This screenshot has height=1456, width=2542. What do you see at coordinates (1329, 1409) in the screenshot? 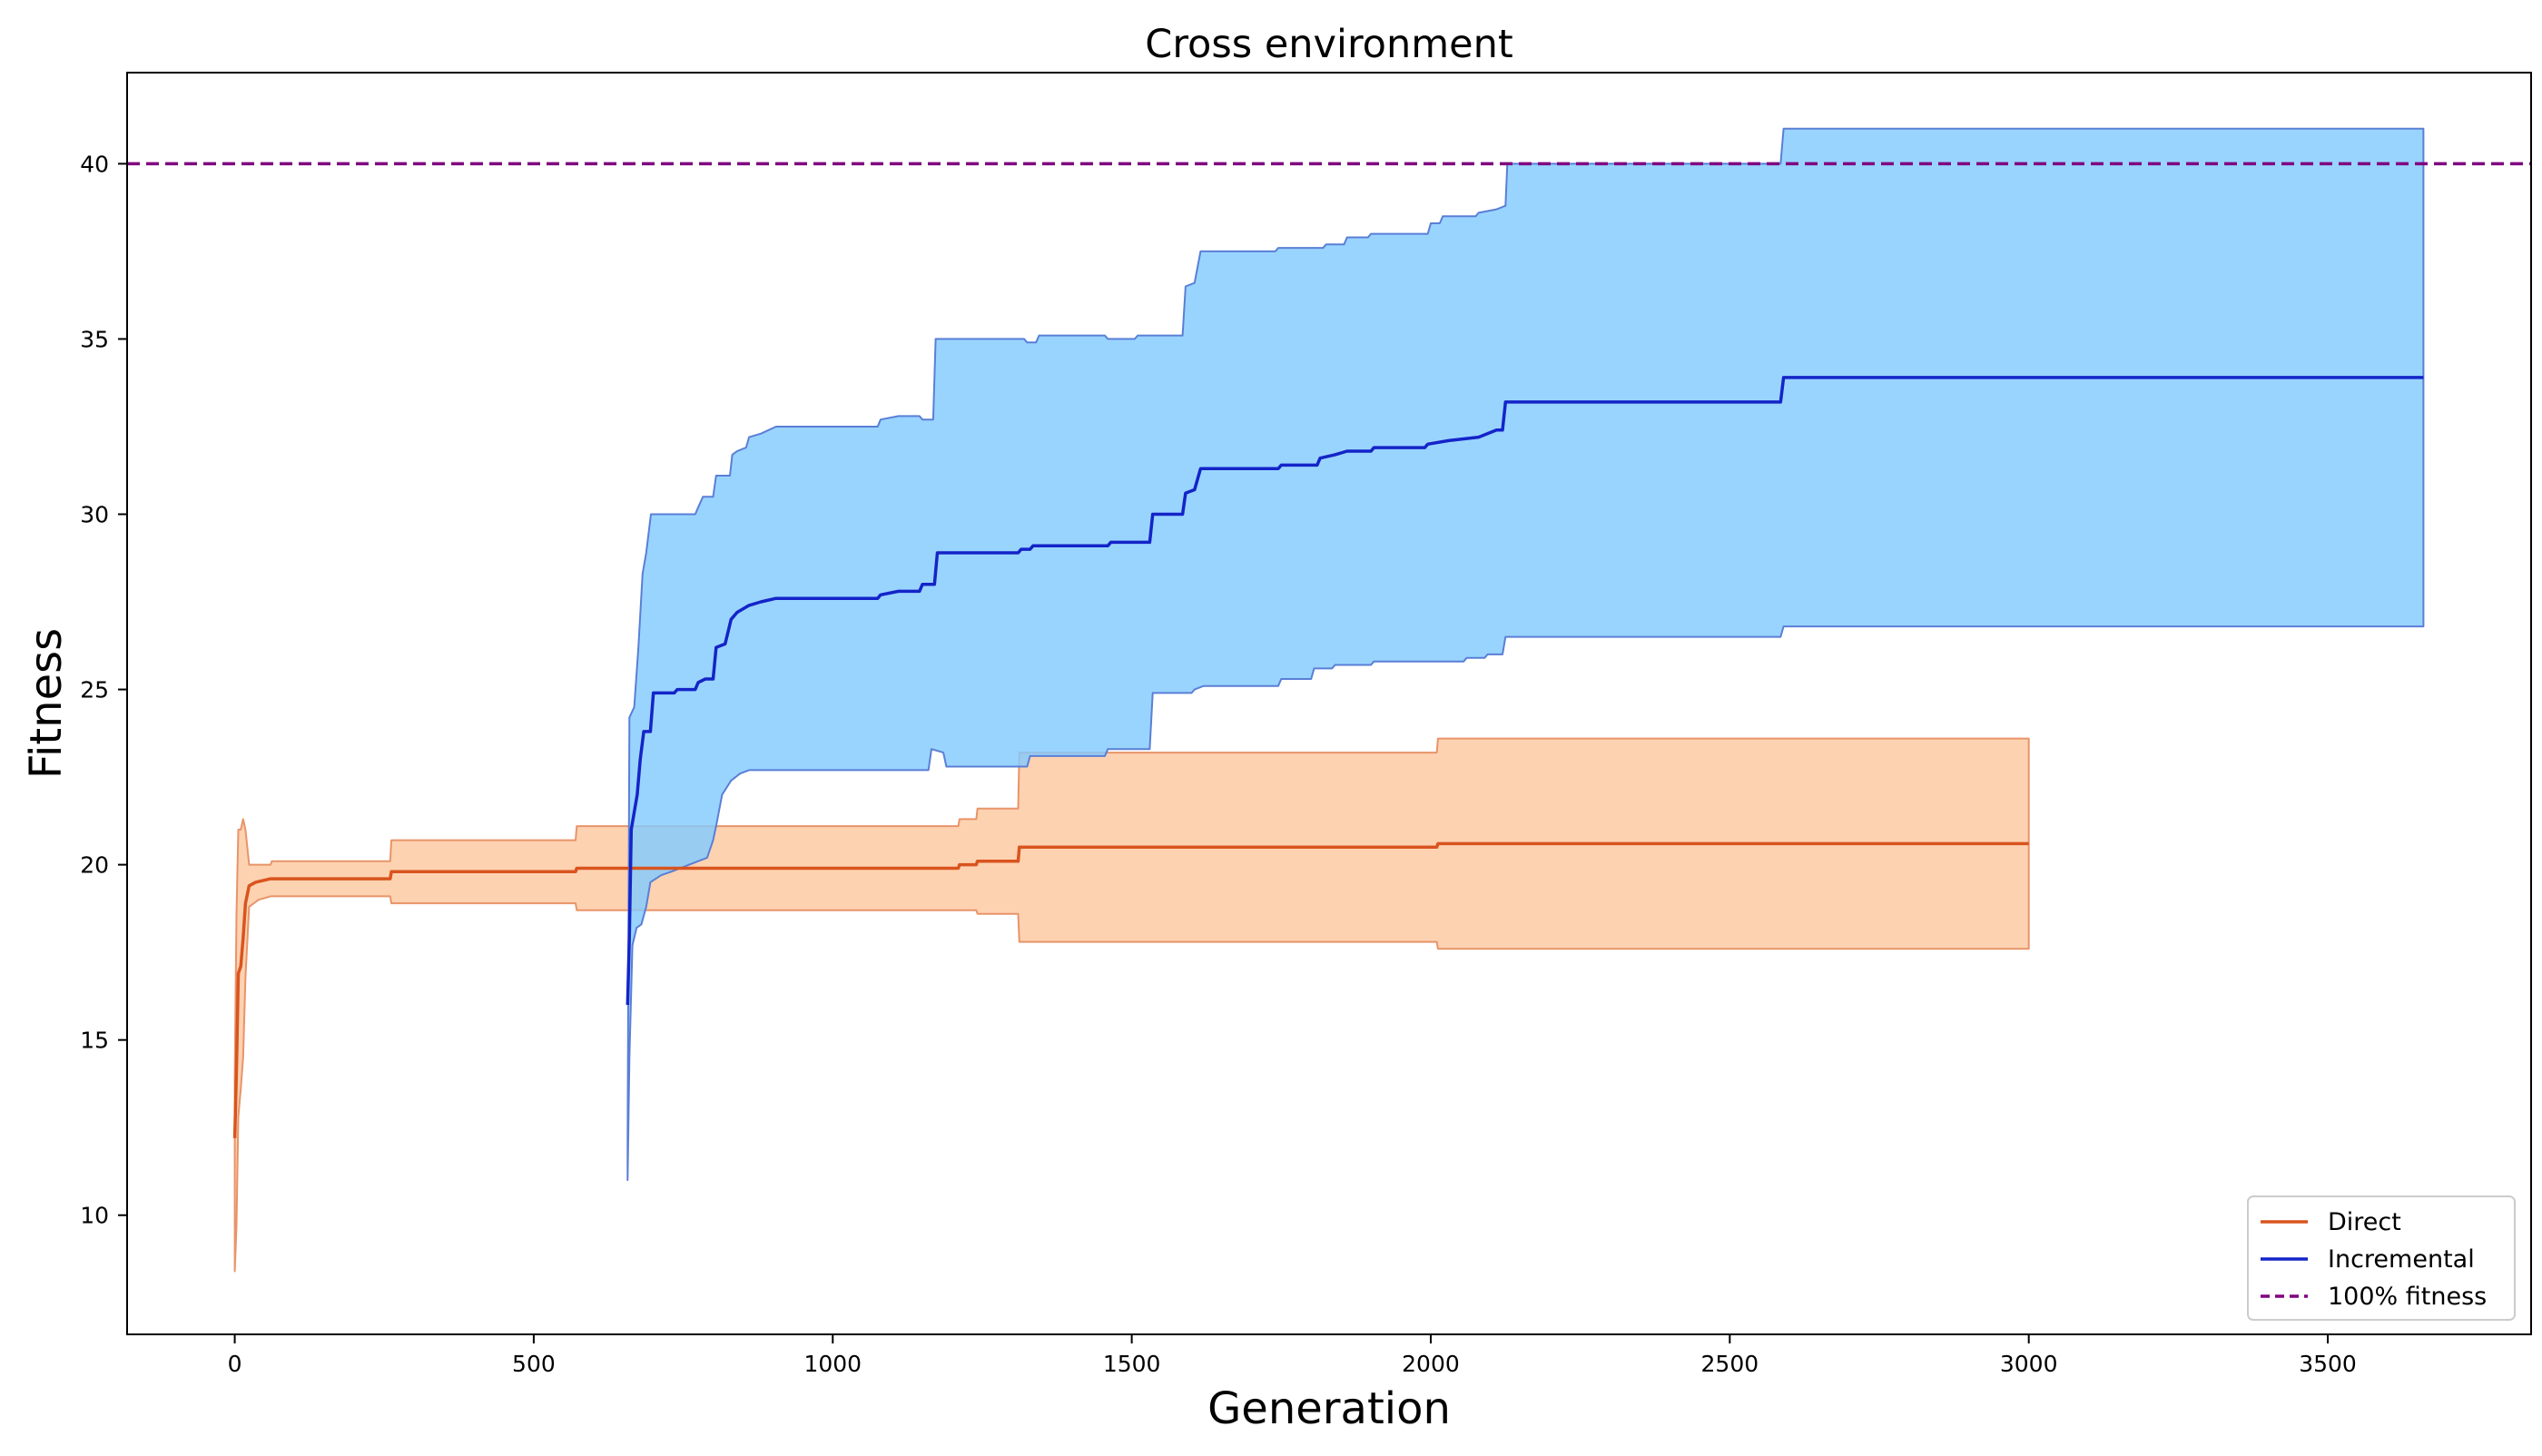
I see `x-axis-label: Generation` at bounding box center [1329, 1409].